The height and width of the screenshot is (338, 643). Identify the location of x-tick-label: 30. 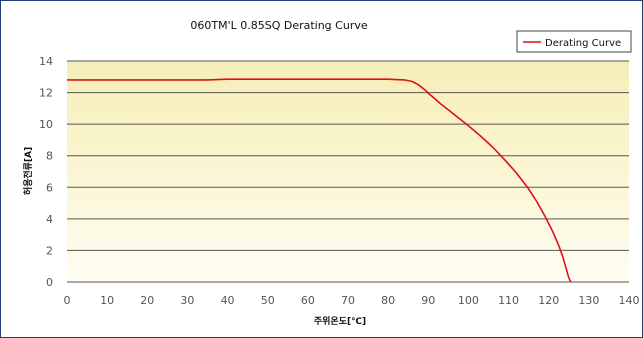
(187, 300).